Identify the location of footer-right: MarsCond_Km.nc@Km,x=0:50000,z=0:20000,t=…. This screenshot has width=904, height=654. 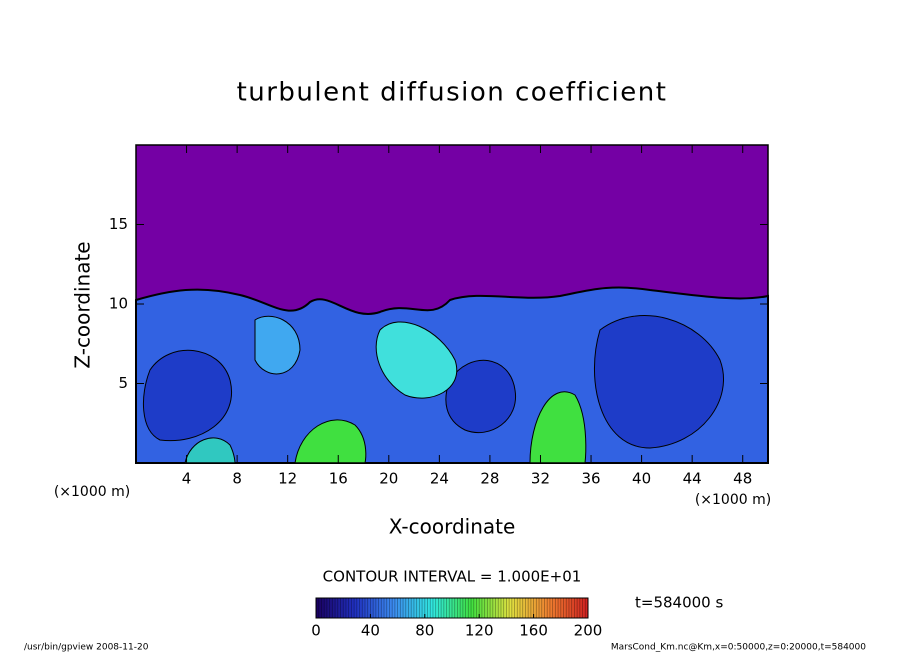
(738, 648).